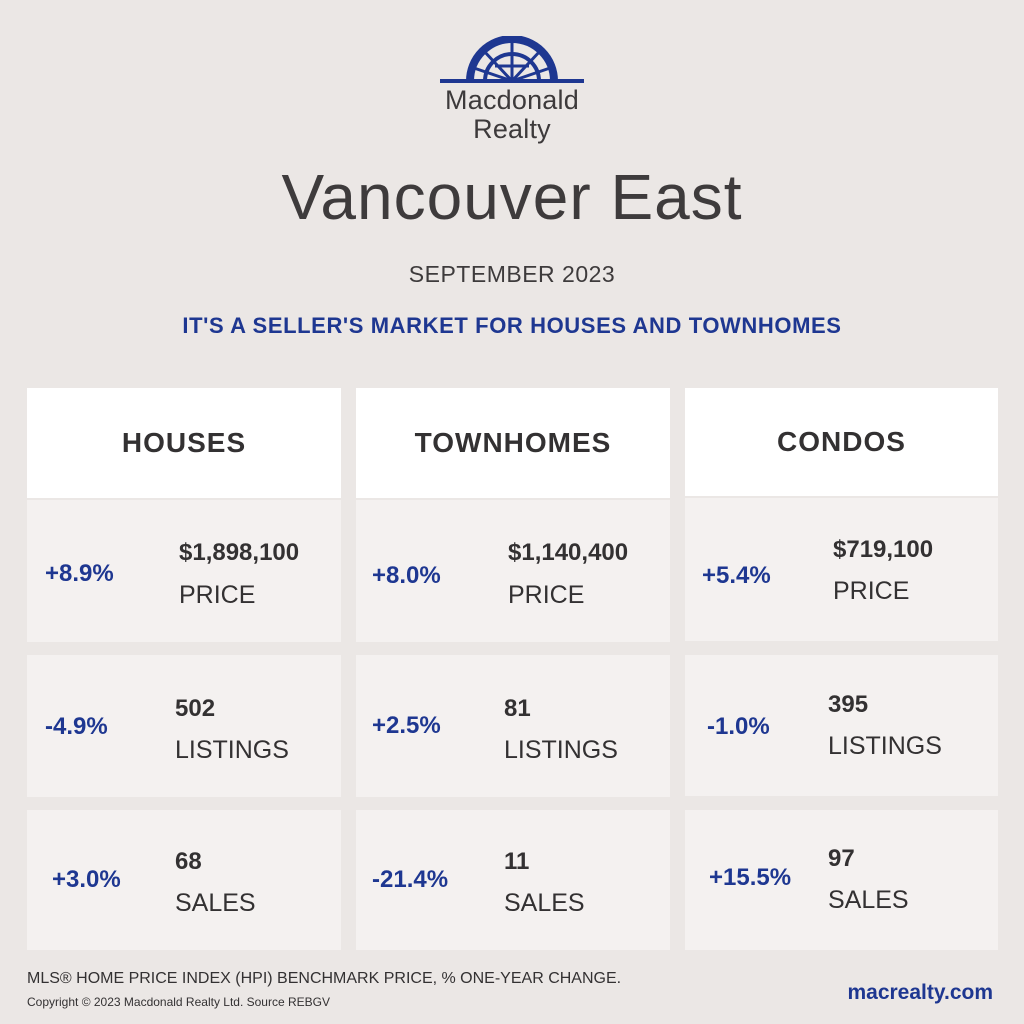 This screenshot has height=1024, width=1024. What do you see at coordinates (517, 861) in the screenshot?
I see `metric-value: 11` at bounding box center [517, 861].